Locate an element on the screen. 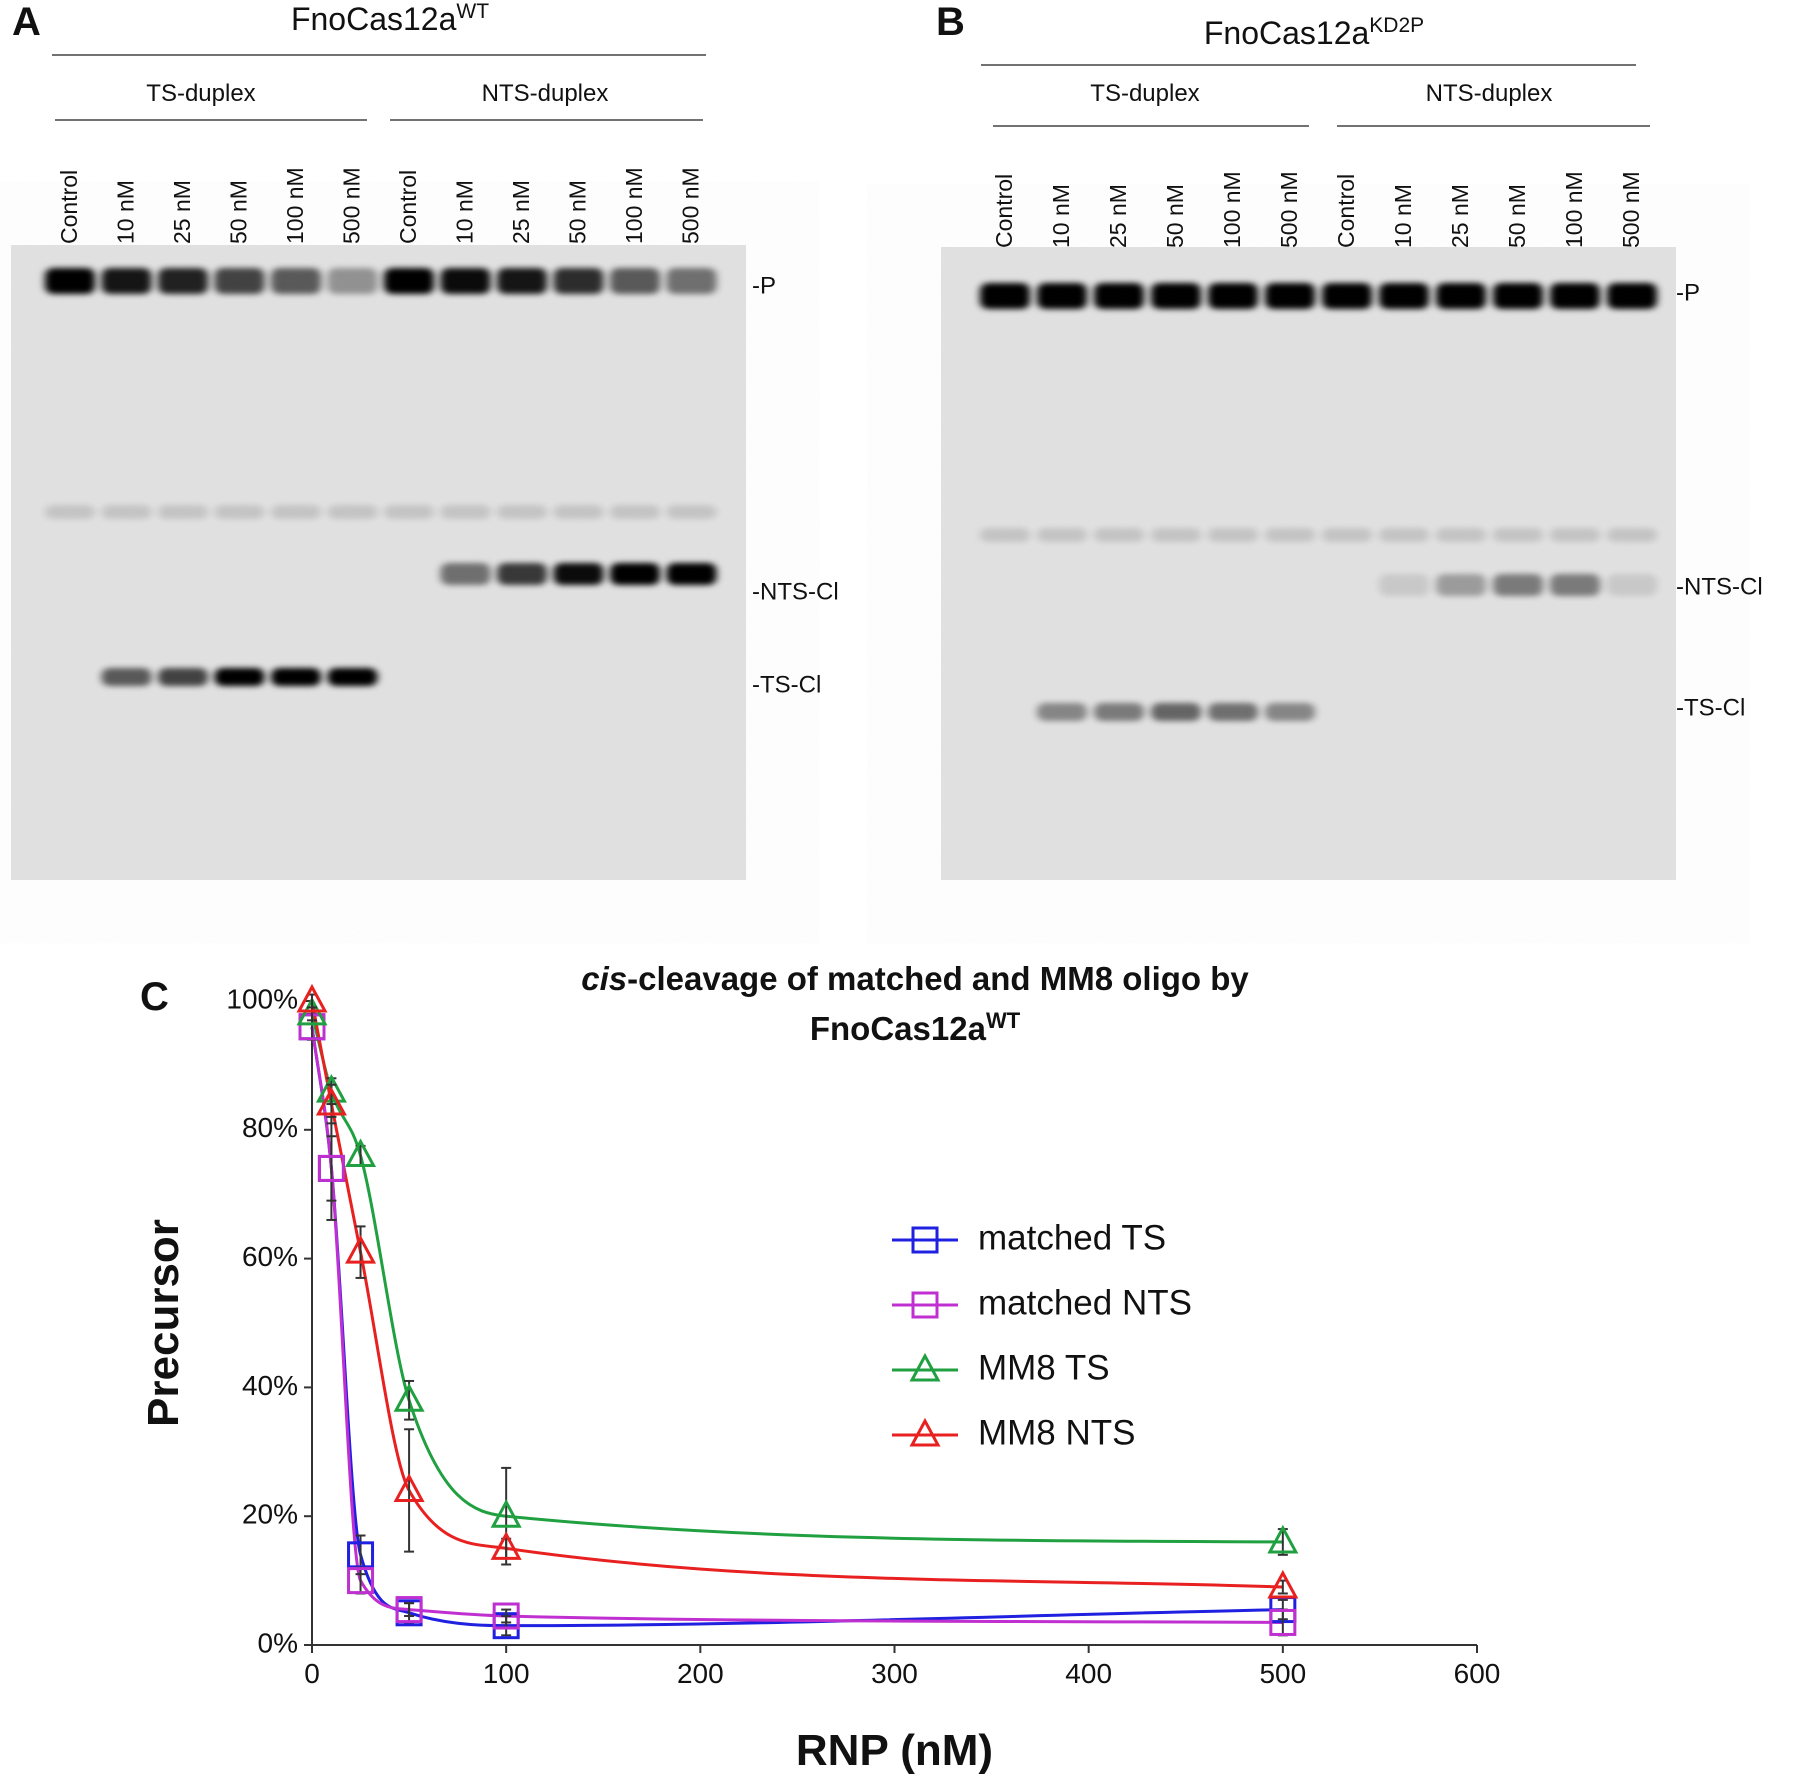  band-label: -NTS-Cl is located at coordinates (1719, 586).